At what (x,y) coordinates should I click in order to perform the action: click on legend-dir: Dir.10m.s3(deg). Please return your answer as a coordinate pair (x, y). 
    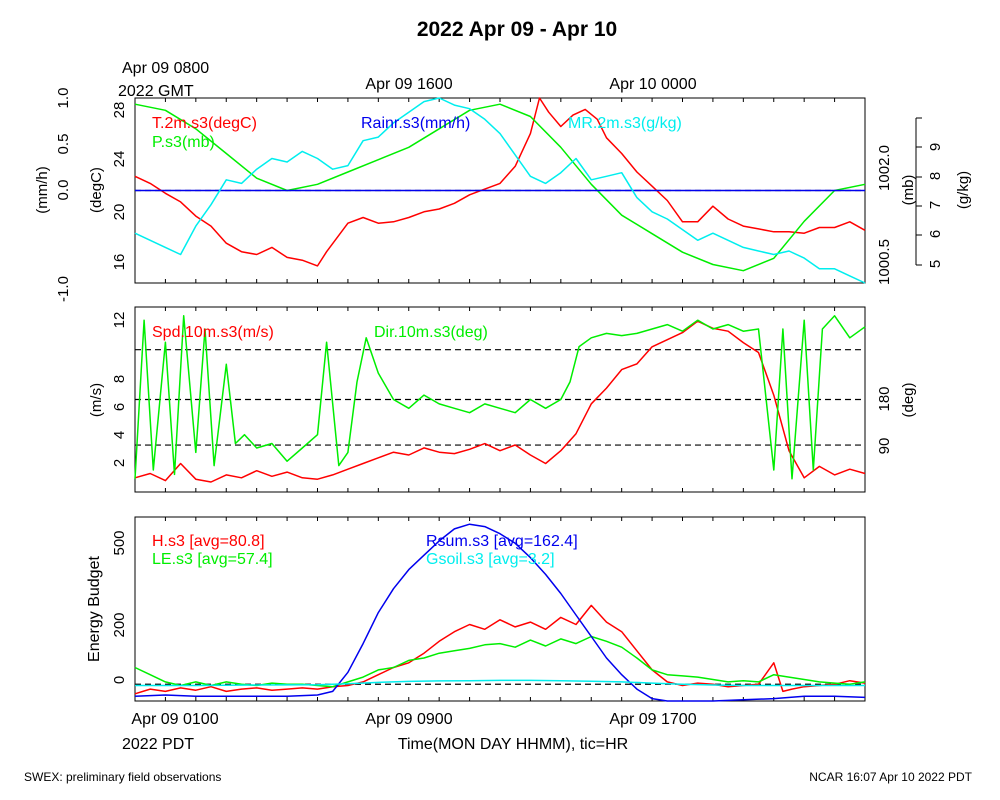
    Looking at the image, I should click on (431, 332).